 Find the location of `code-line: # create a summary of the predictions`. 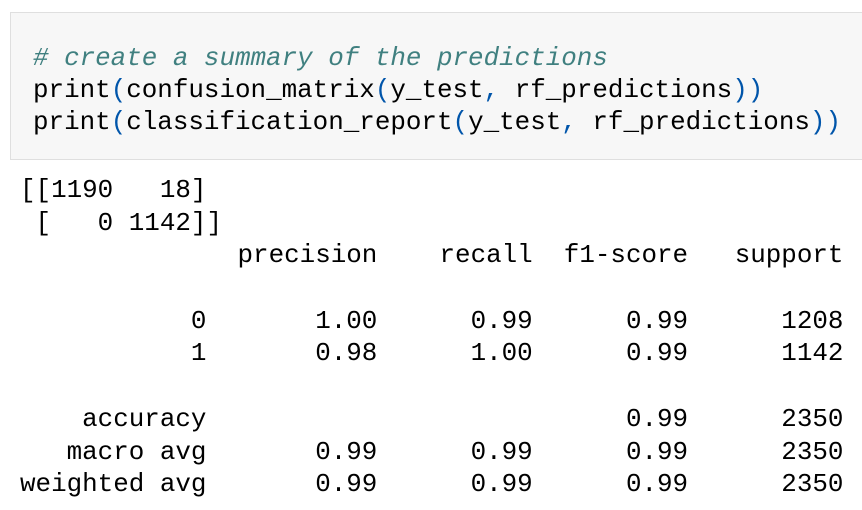

code-line: # create a summary of the predictions is located at coordinates (437, 58).